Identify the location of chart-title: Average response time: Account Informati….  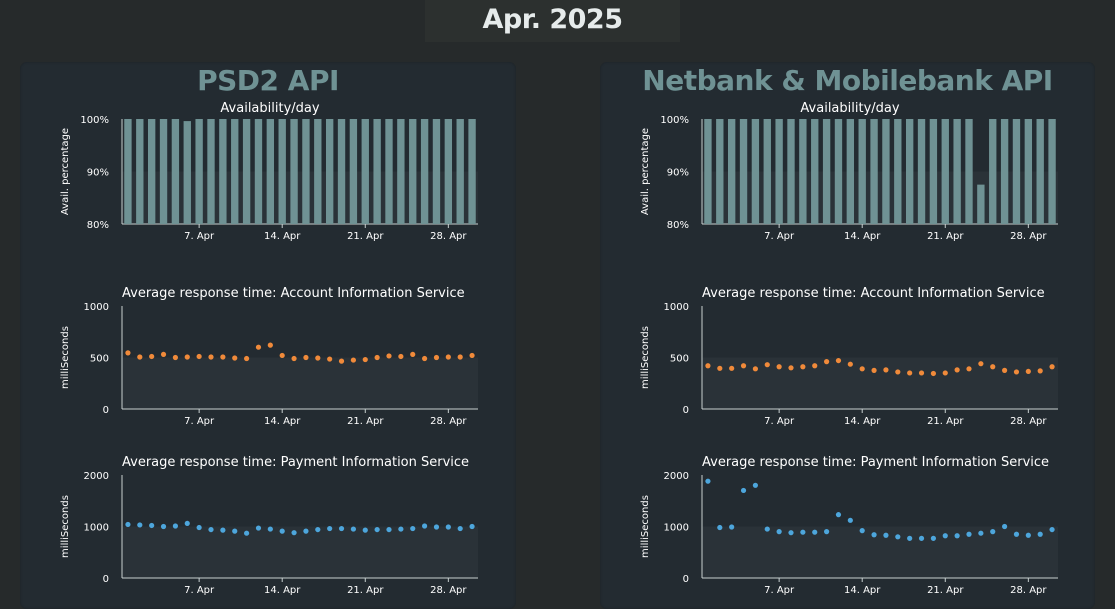
(293, 293).